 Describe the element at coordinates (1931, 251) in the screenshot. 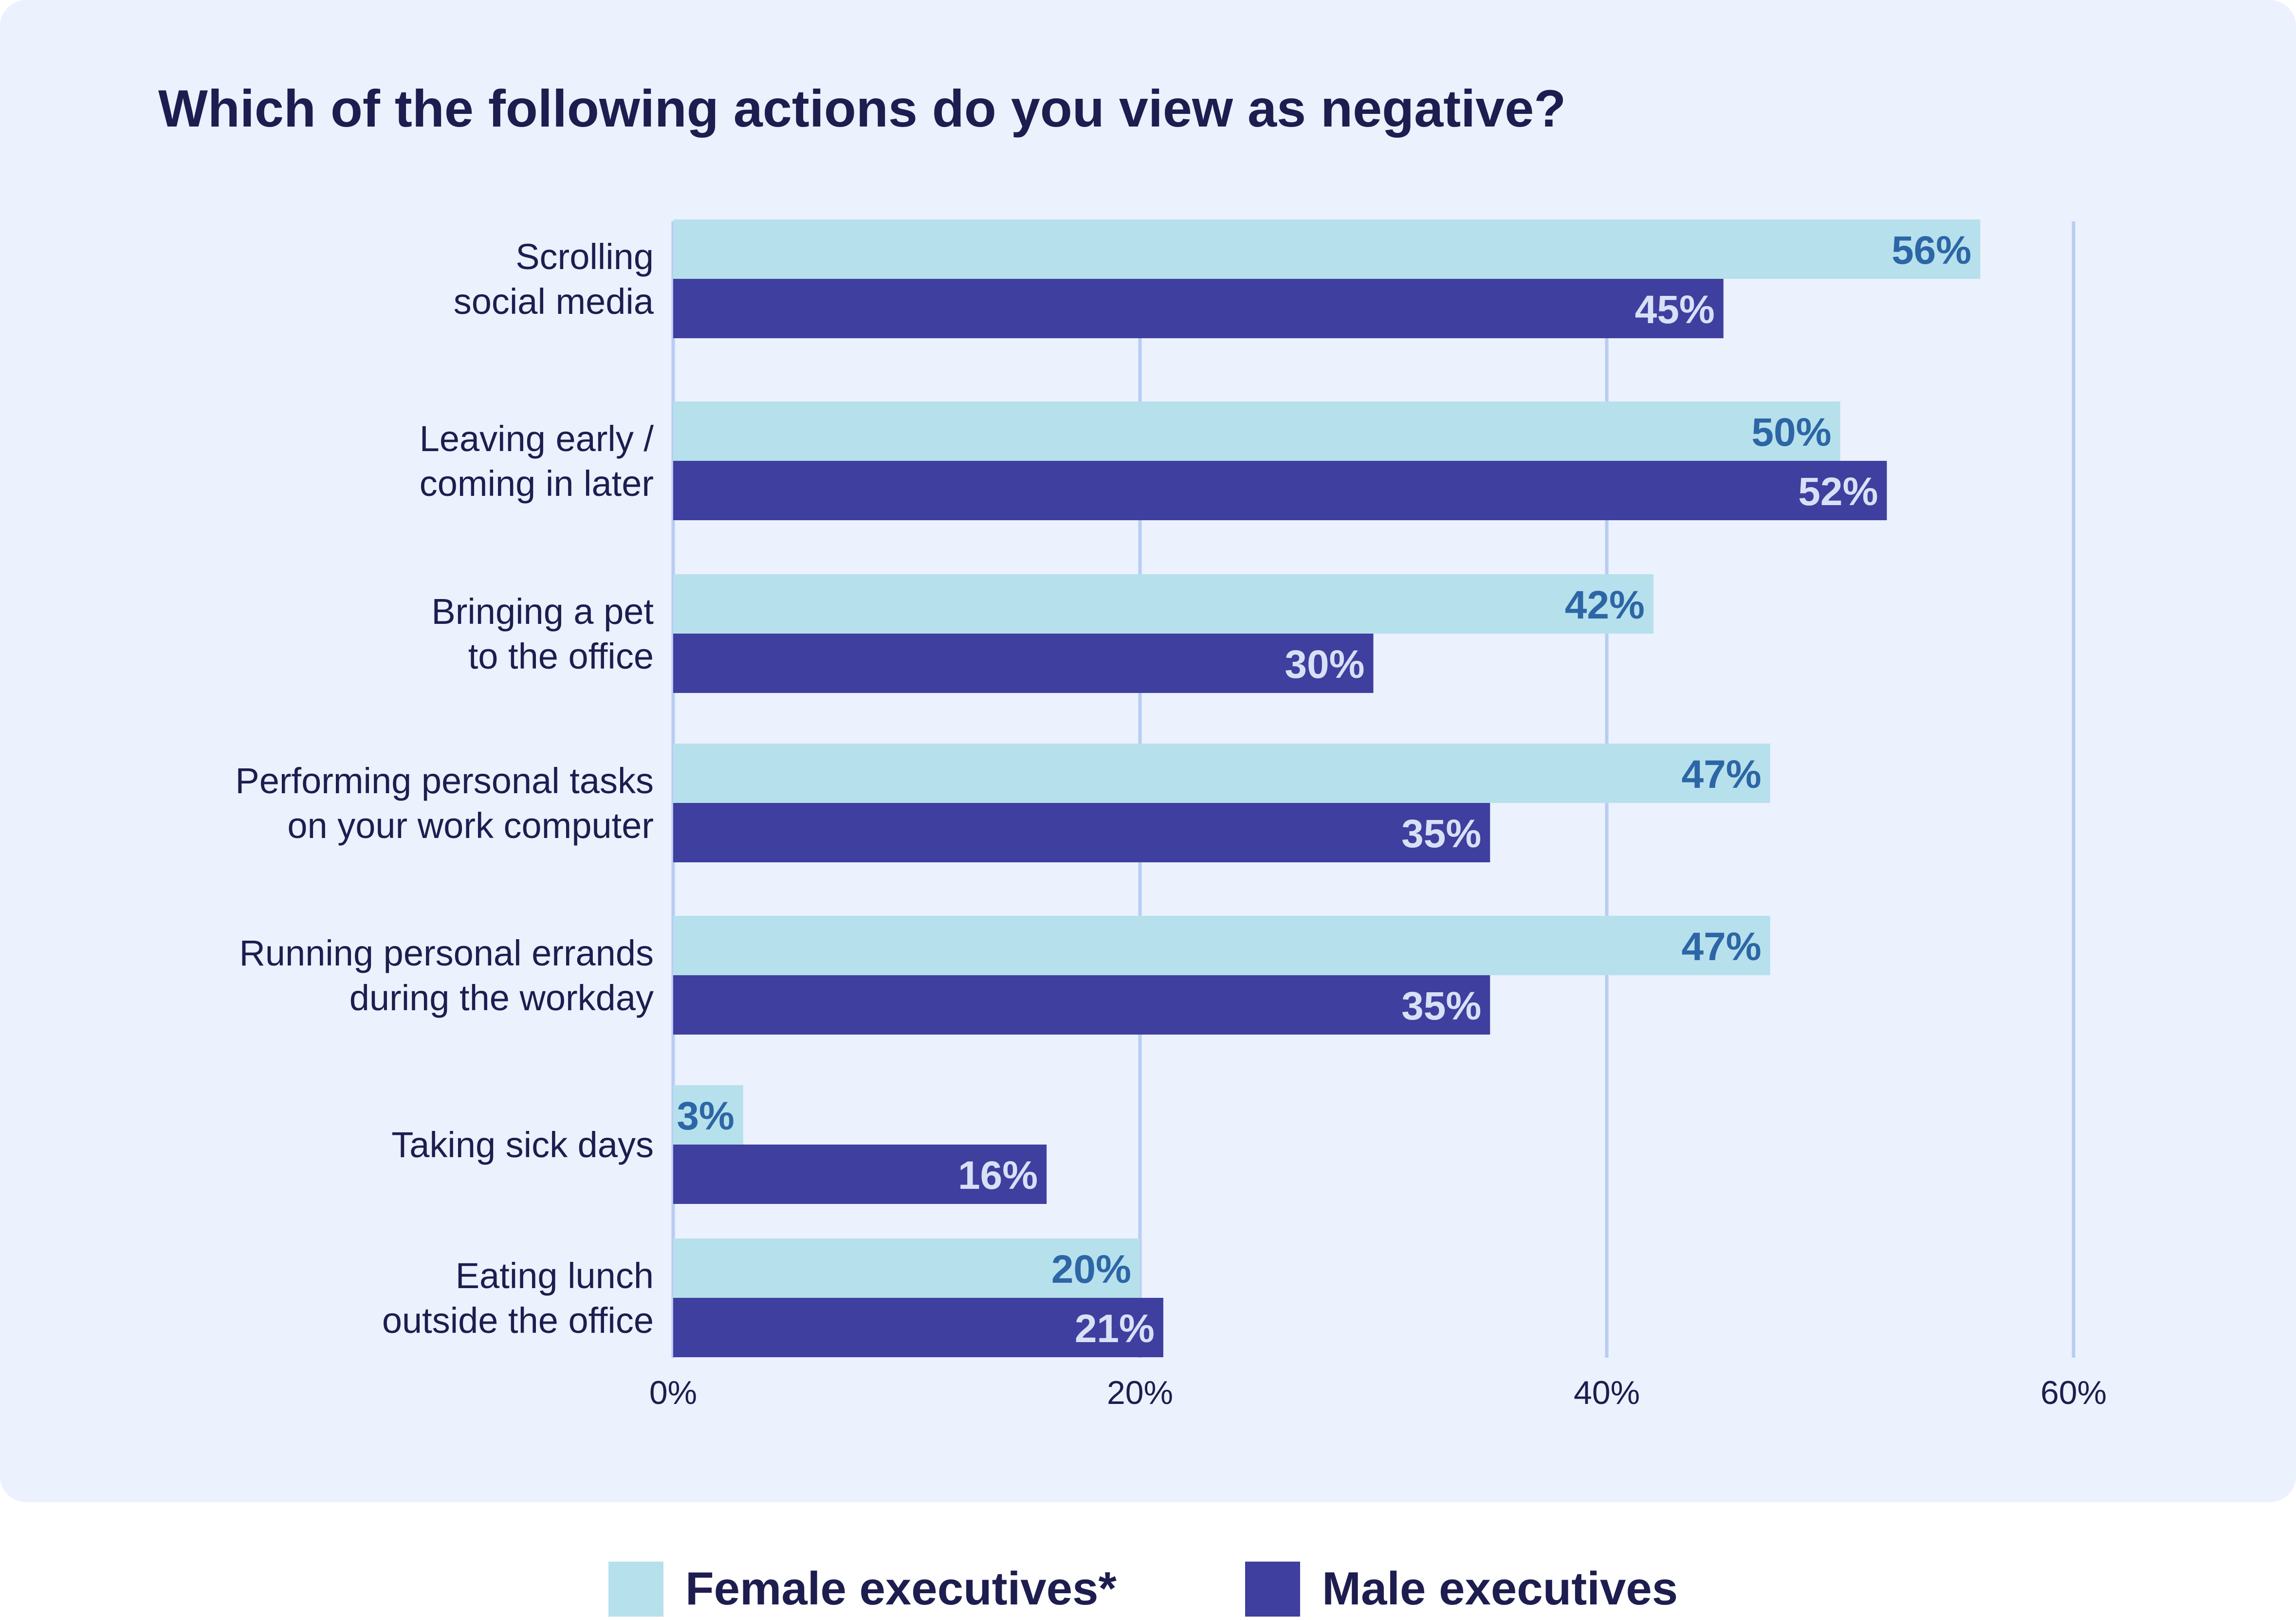

I see `data-label-female-0: 56%` at that location.